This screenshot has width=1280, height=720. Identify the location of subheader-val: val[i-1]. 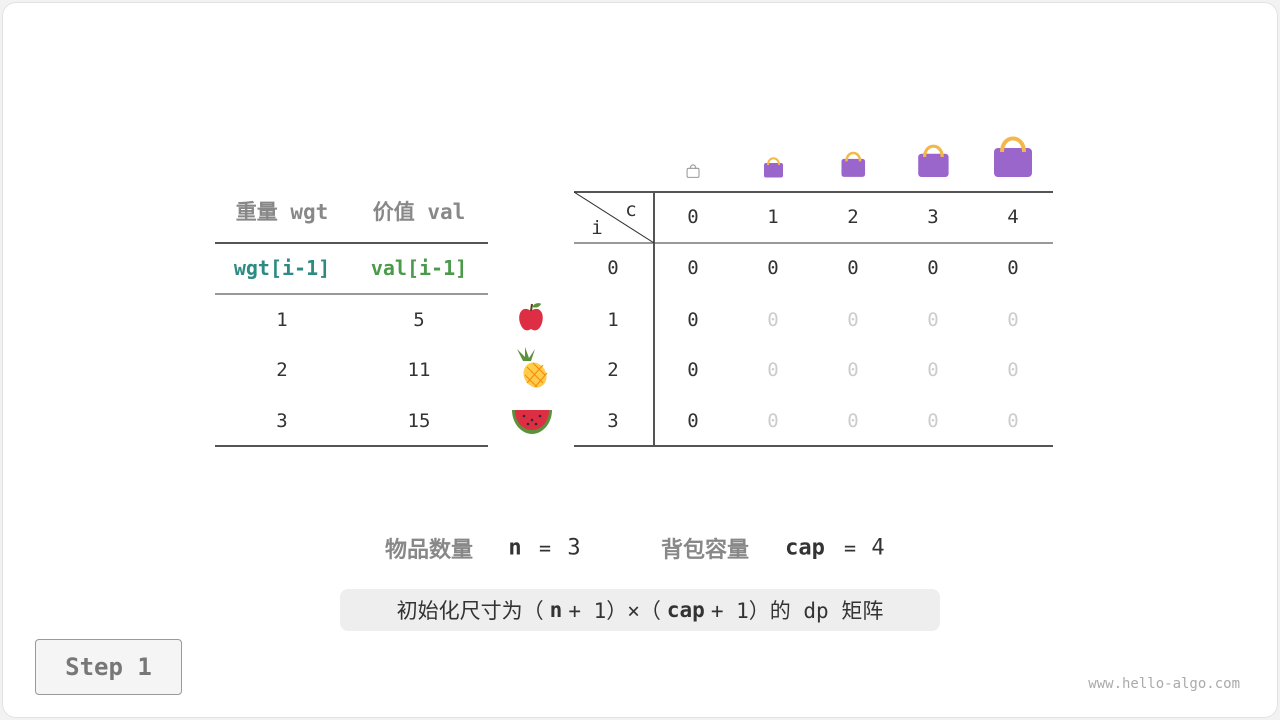
(419, 268).